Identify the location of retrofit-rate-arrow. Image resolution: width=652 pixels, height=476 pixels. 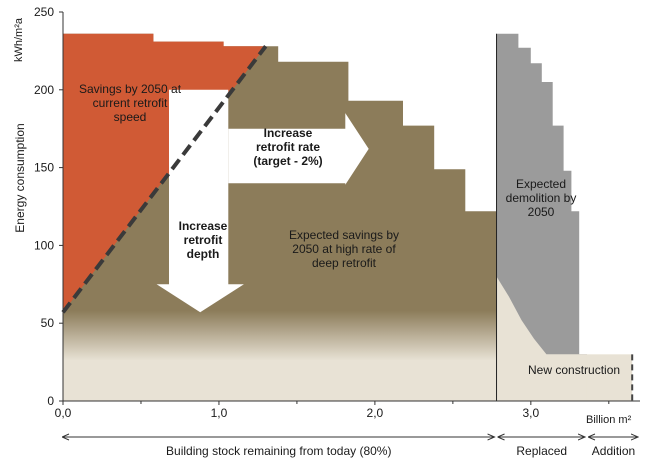
(298, 149).